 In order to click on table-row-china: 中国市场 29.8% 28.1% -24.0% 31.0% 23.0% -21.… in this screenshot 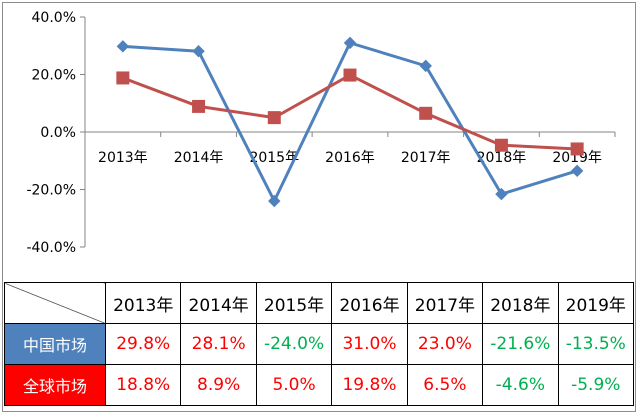, I will do `click(319, 344)`.